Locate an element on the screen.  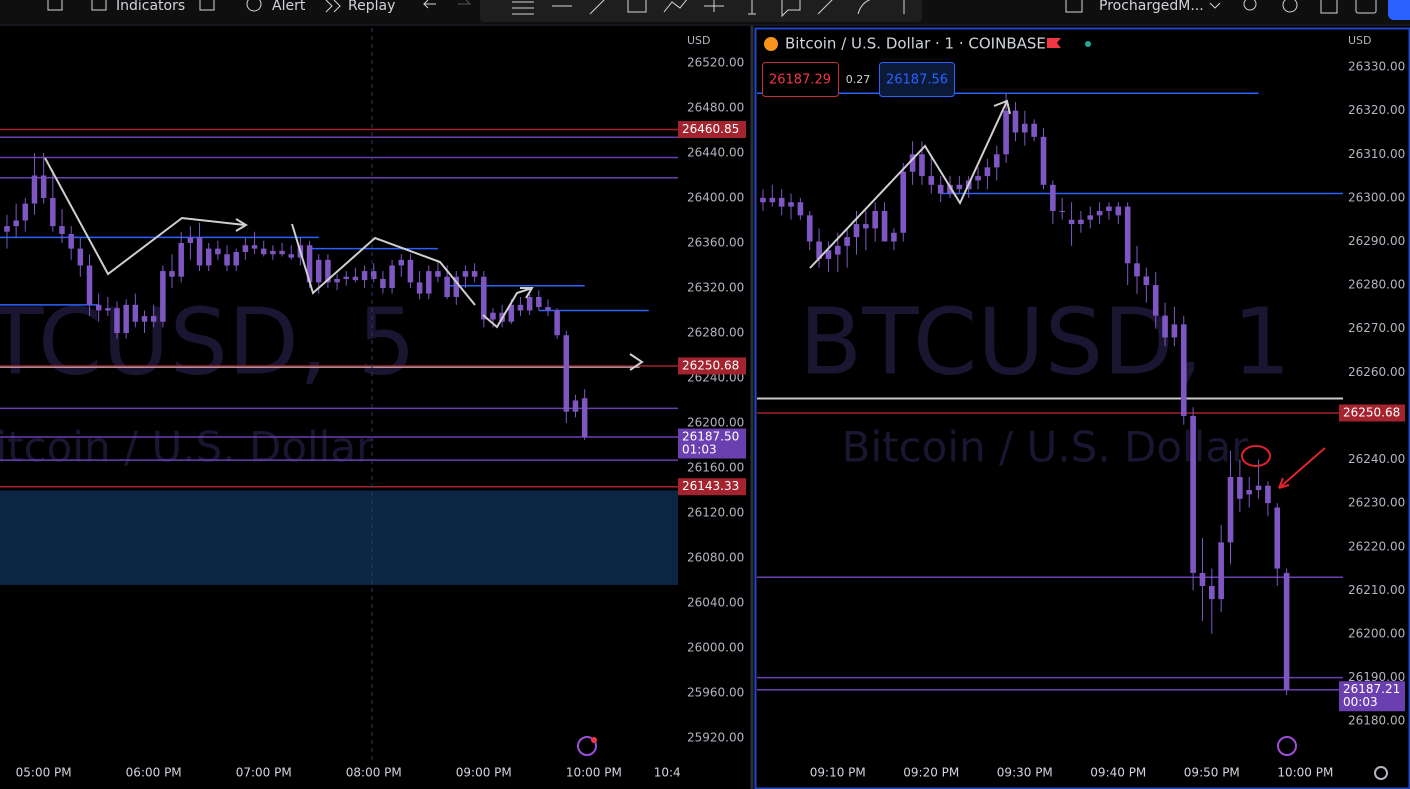
settings-icon is located at coordinates (1290, 6).